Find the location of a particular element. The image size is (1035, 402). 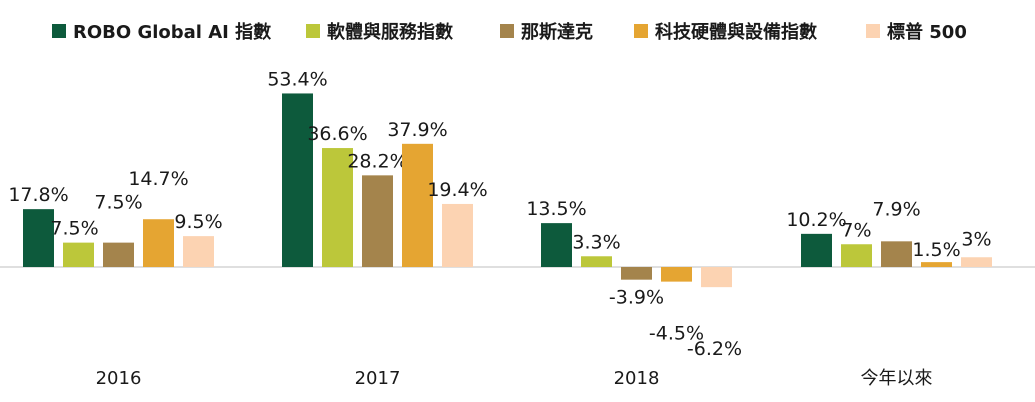

data-label: 10.2% is located at coordinates (816, 220).